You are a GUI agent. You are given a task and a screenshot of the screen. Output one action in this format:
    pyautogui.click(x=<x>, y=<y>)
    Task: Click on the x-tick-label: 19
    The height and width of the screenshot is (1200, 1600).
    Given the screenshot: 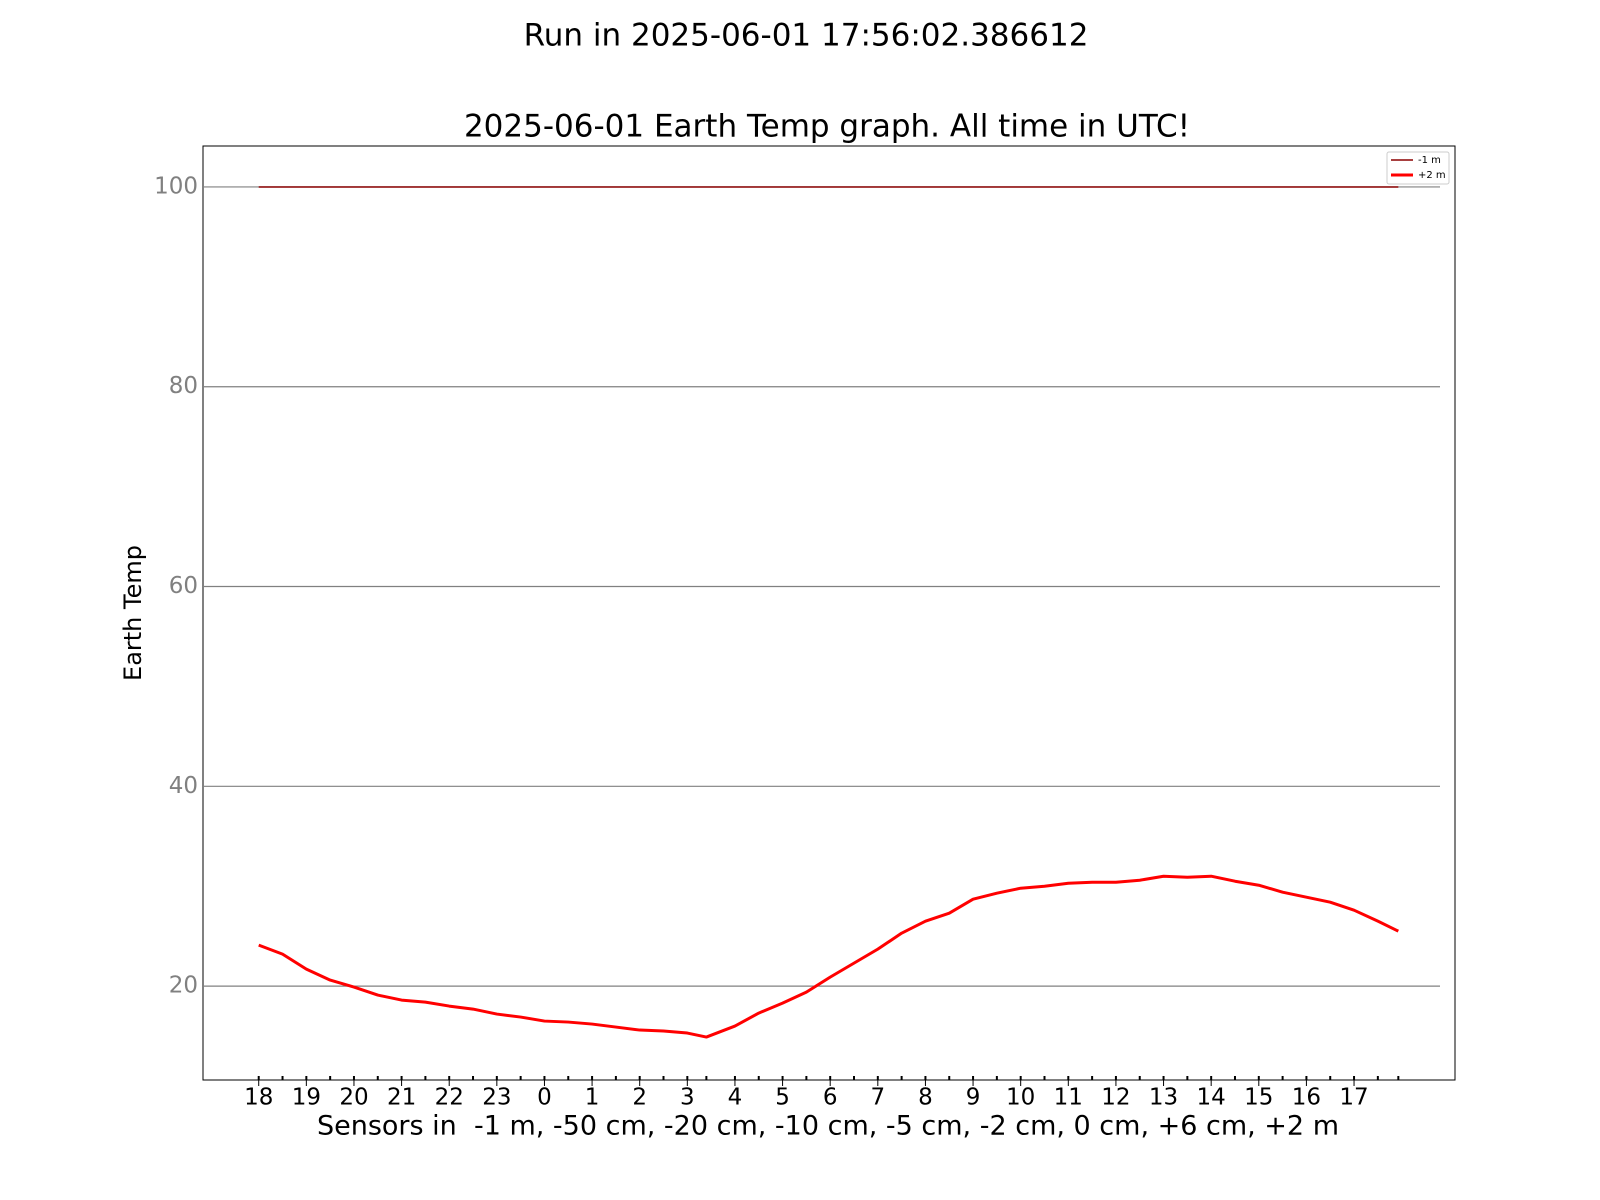 What is the action you would take?
    pyautogui.click(x=306, y=1098)
    